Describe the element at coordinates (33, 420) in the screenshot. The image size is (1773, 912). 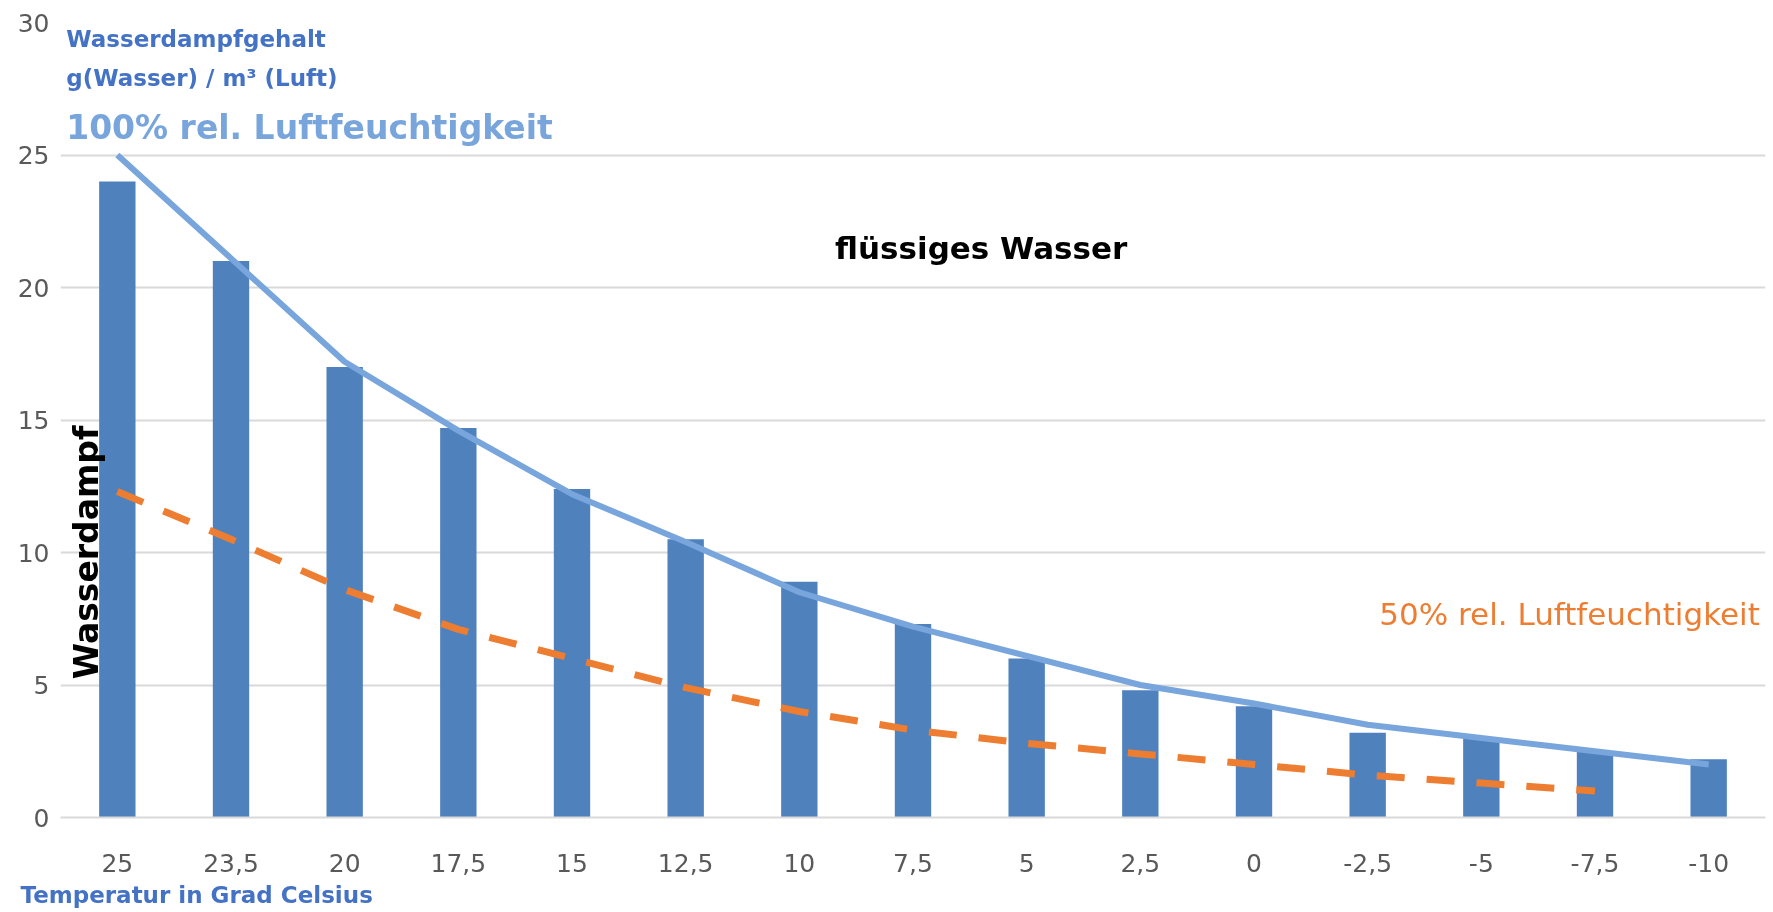
I see `y-tick-label: 15` at that location.